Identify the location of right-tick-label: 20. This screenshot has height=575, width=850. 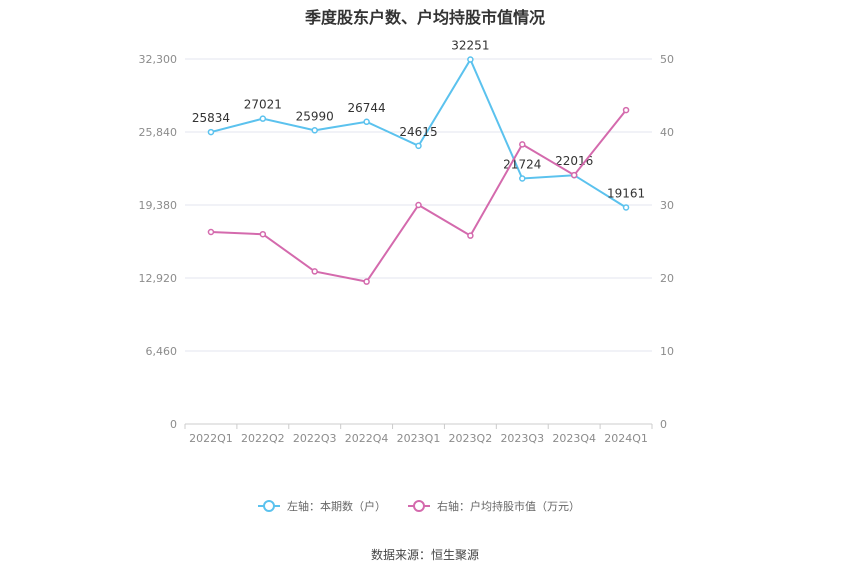
(667, 278).